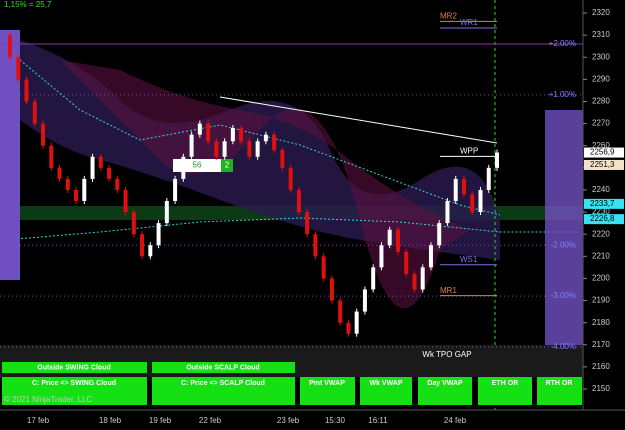 This screenshot has width=625, height=430. Describe the element at coordinates (601, 322) in the screenshot. I see `y-tick-label: 2180` at that location.